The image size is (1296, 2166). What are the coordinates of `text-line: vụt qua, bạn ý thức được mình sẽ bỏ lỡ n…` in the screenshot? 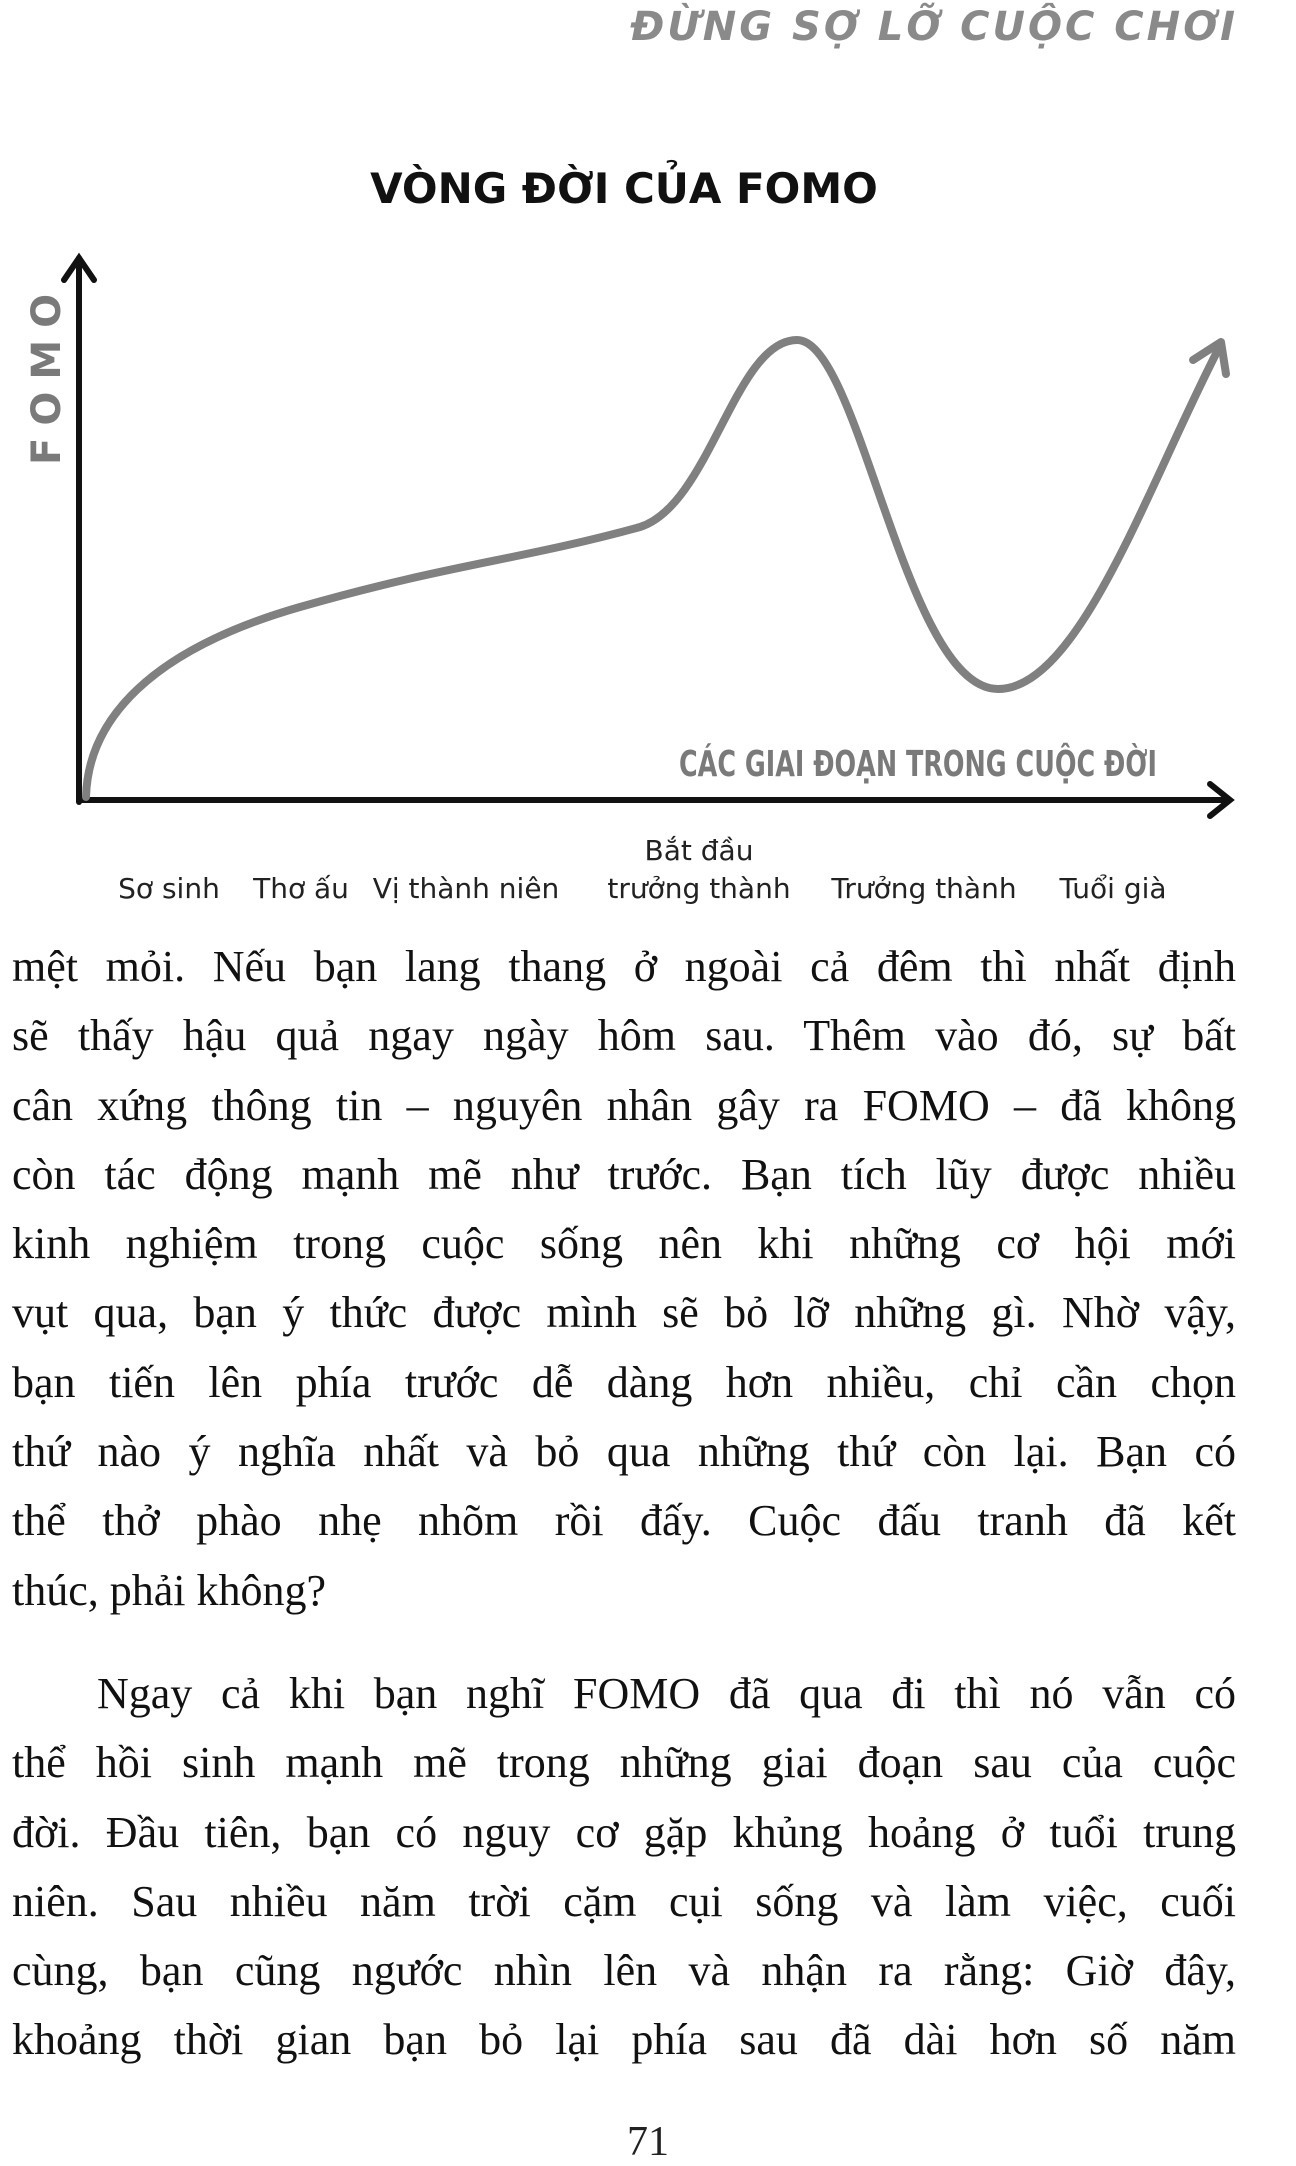 It's located at (624, 1313).